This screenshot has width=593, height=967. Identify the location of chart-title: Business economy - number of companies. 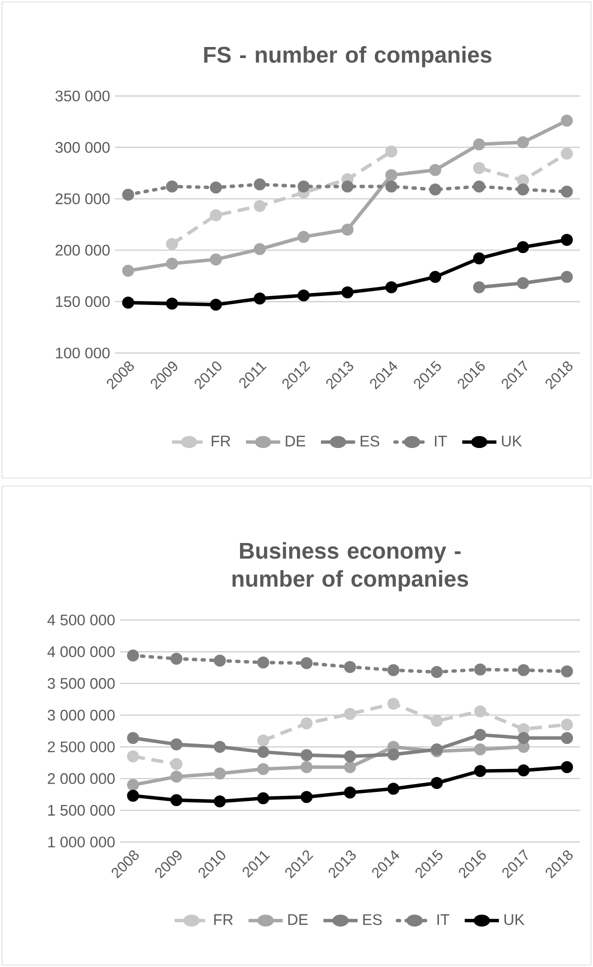
(350, 567).